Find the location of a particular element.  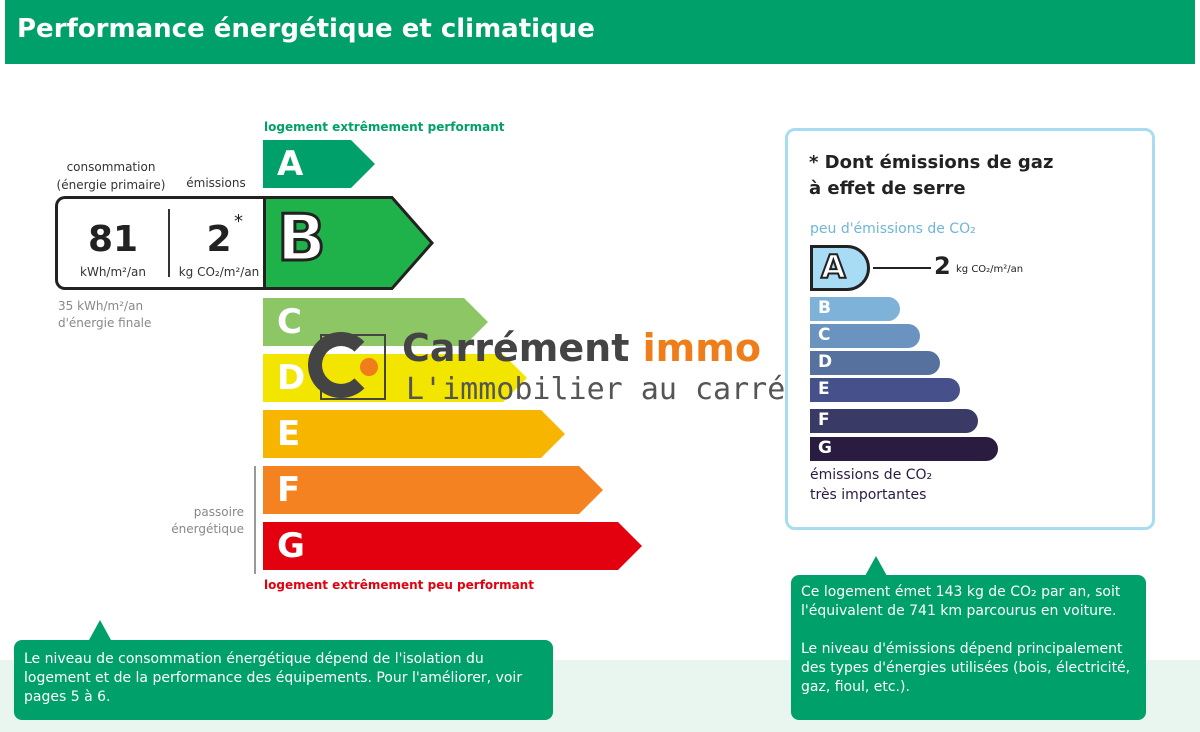

ghg-title: * Dont émissions de gaz à effet de serre is located at coordinates (931, 176).